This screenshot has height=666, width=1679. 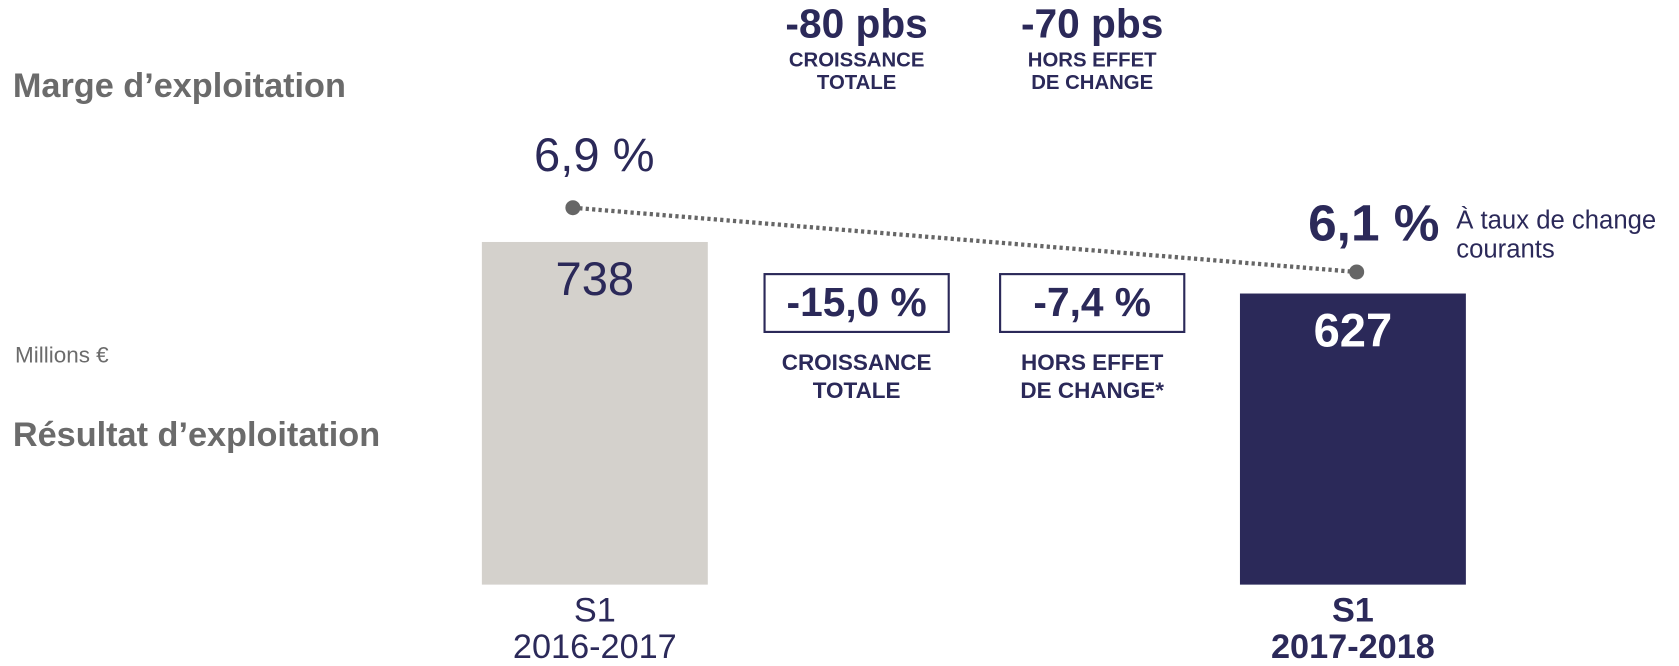 What do you see at coordinates (1092, 83) in the screenshot?
I see `margin-change-label: DE CHANGE` at bounding box center [1092, 83].